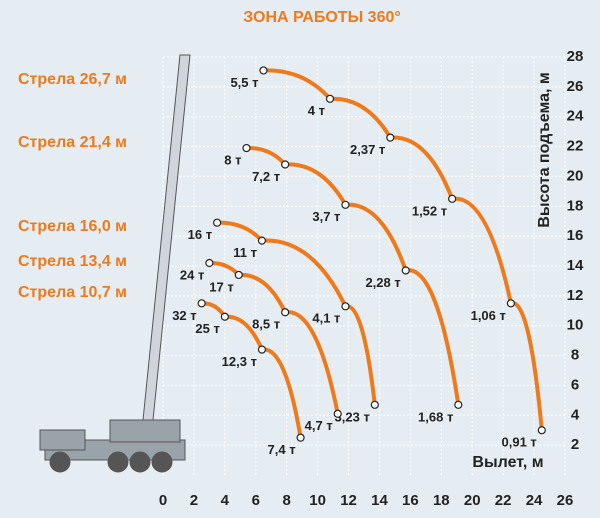 Image resolution: width=600 pixels, height=518 pixels. What do you see at coordinates (575, 86) in the screenshot?
I see `y-tick-label: 26` at bounding box center [575, 86].